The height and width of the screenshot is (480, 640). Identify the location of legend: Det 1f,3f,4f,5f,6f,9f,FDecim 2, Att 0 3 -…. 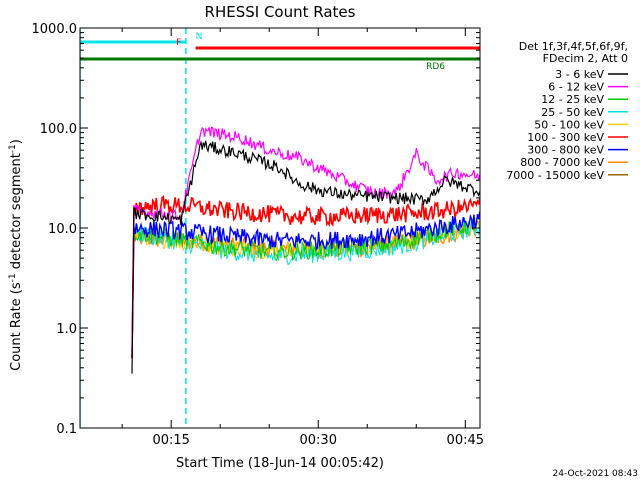
(567, 111).